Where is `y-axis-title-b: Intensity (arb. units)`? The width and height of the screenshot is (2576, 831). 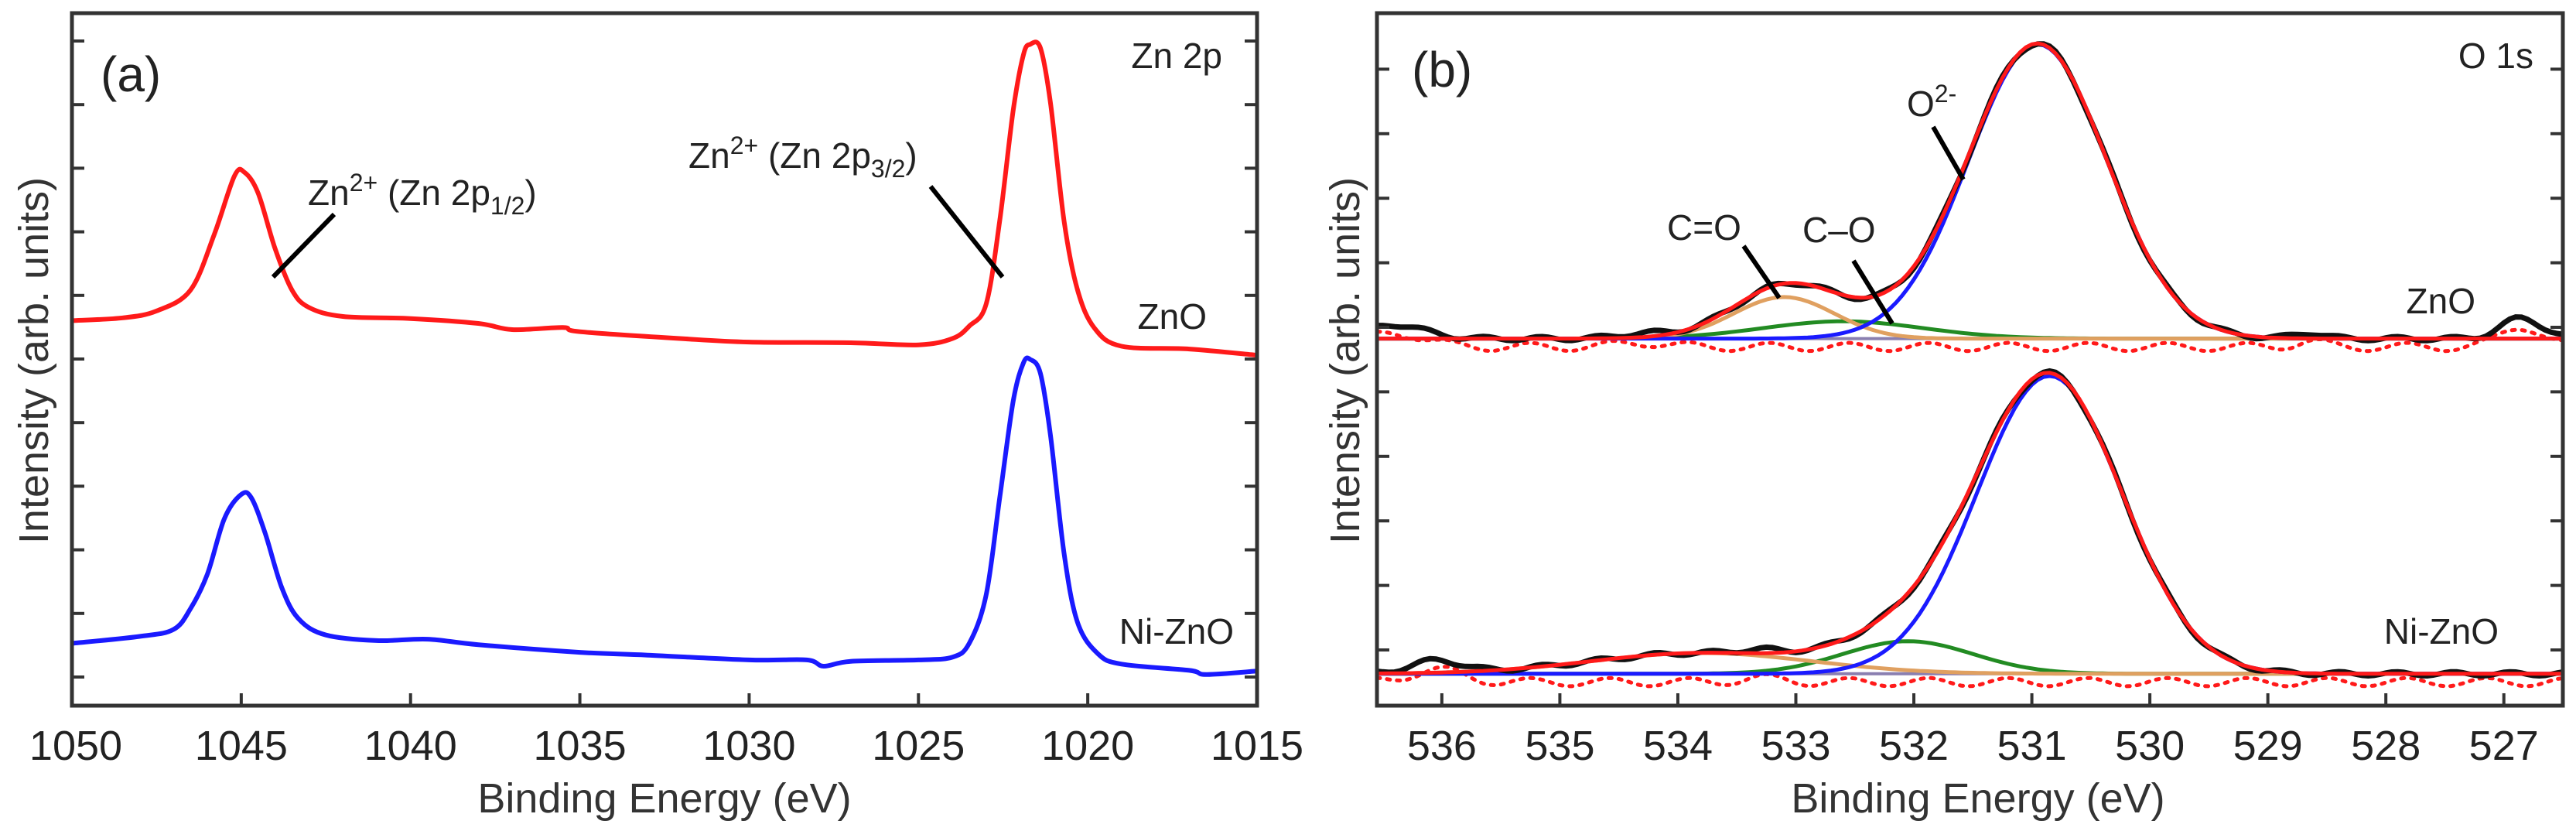
y-axis-title-b: Intensity (arb. units) is located at coordinates (1345, 360).